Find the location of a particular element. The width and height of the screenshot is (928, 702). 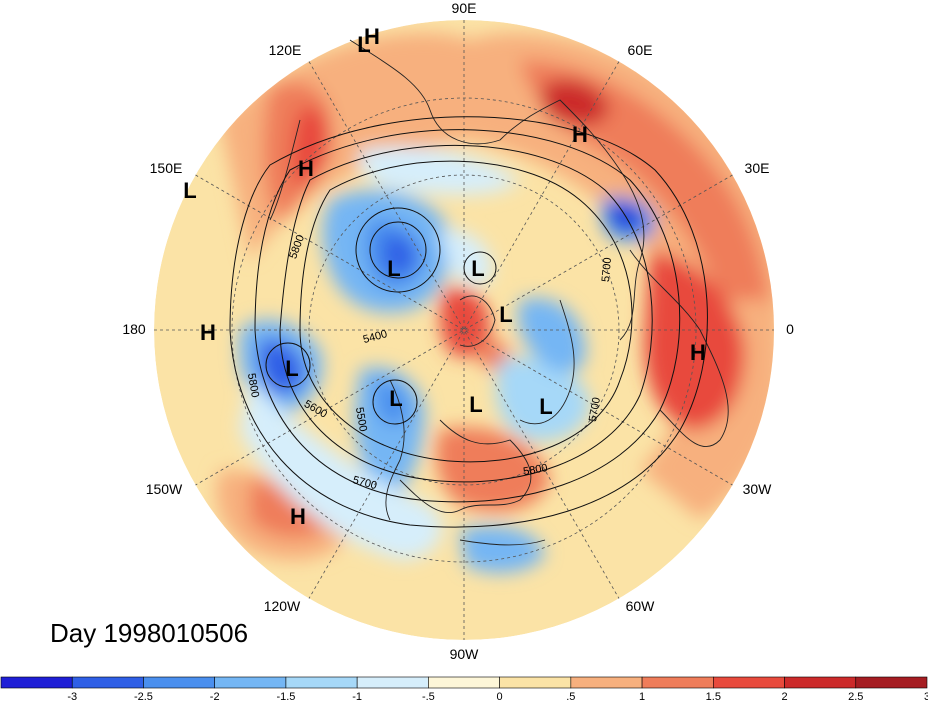

lon-label-90w: 90W is located at coordinates (465, 654).